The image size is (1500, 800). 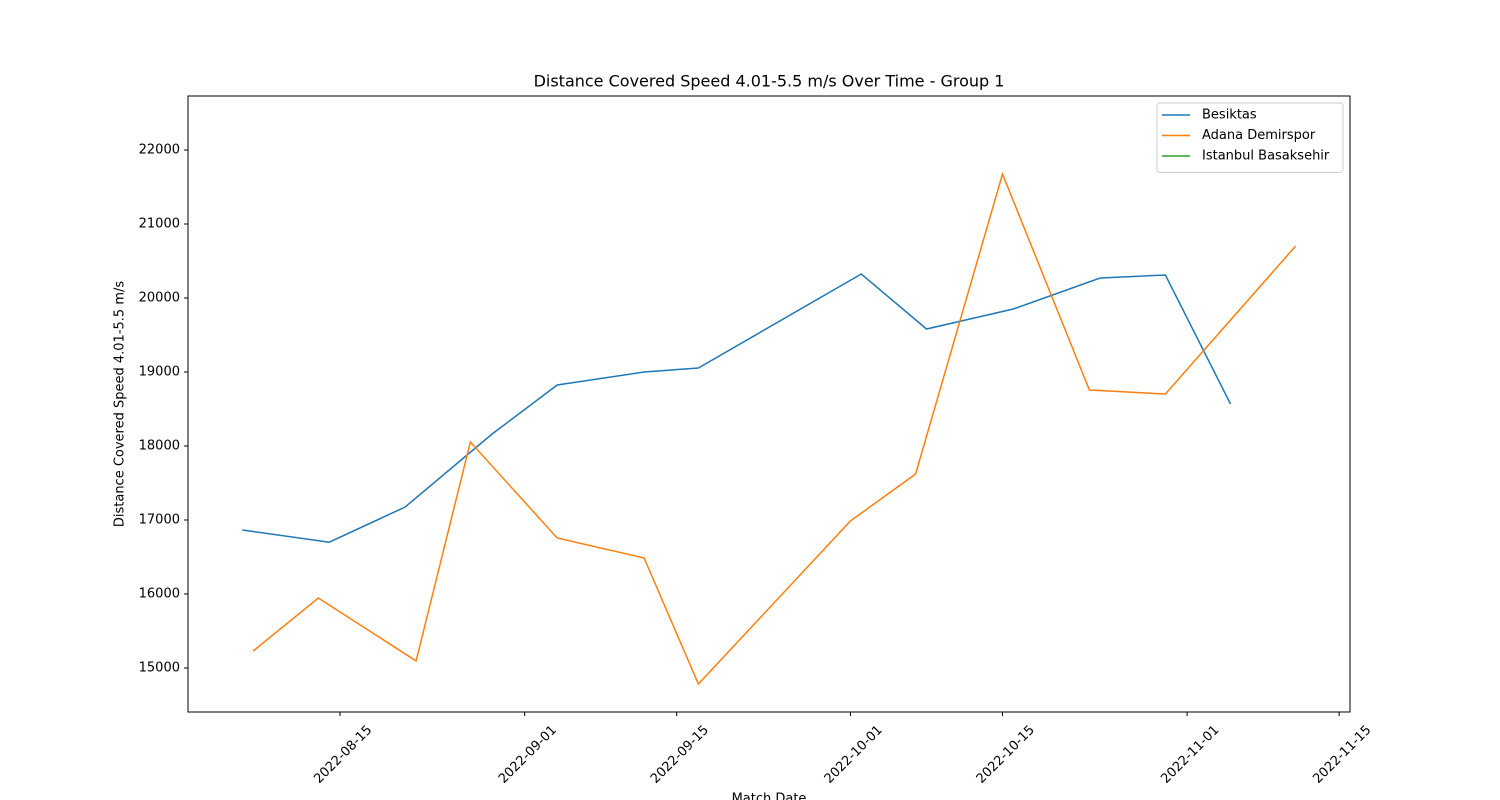 What do you see at coordinates (854, 755) in the screenshot?
I see `x-tick-label: 2022-10-01` at bounding box center [854, 755].